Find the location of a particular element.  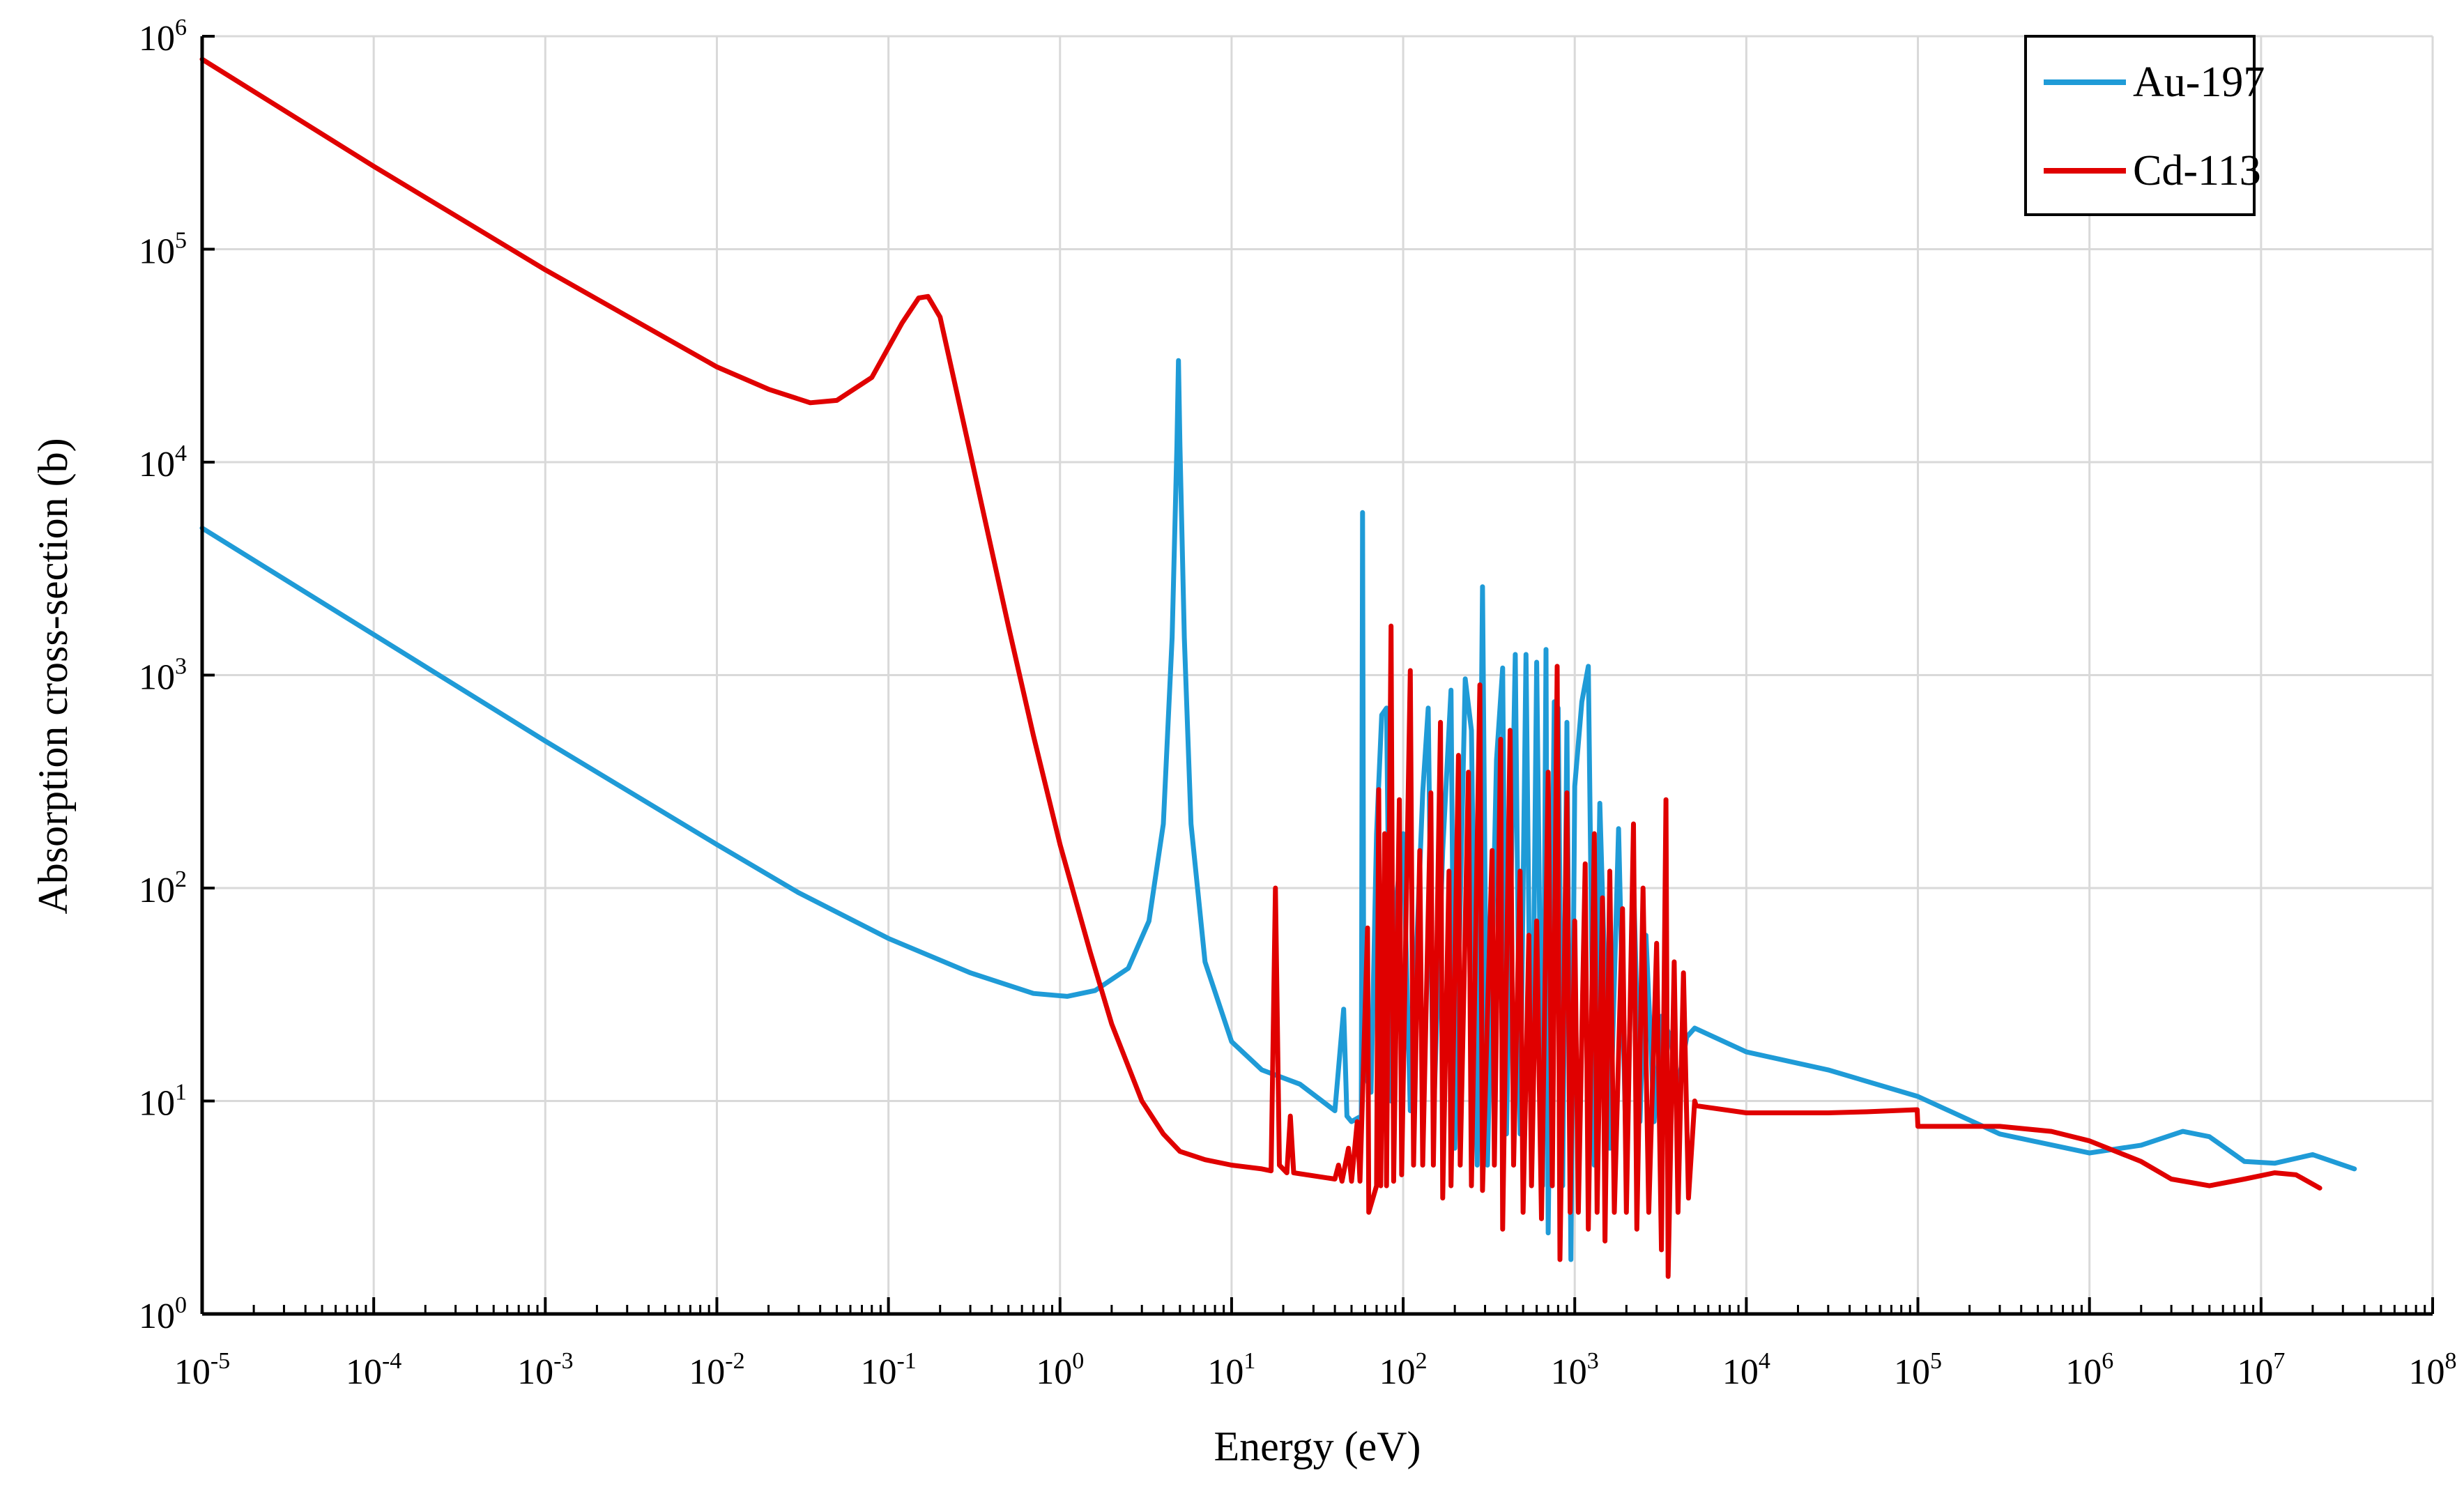

legend: Au-197 Cd-113 is located at coordinates (2144, 125).